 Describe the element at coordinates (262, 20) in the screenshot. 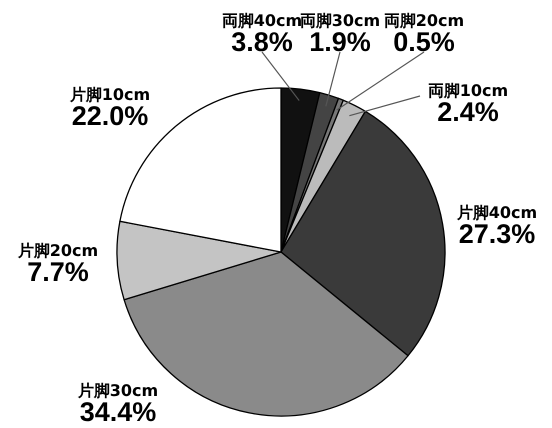

I see `slice-label: 両脚40cm` at that location.